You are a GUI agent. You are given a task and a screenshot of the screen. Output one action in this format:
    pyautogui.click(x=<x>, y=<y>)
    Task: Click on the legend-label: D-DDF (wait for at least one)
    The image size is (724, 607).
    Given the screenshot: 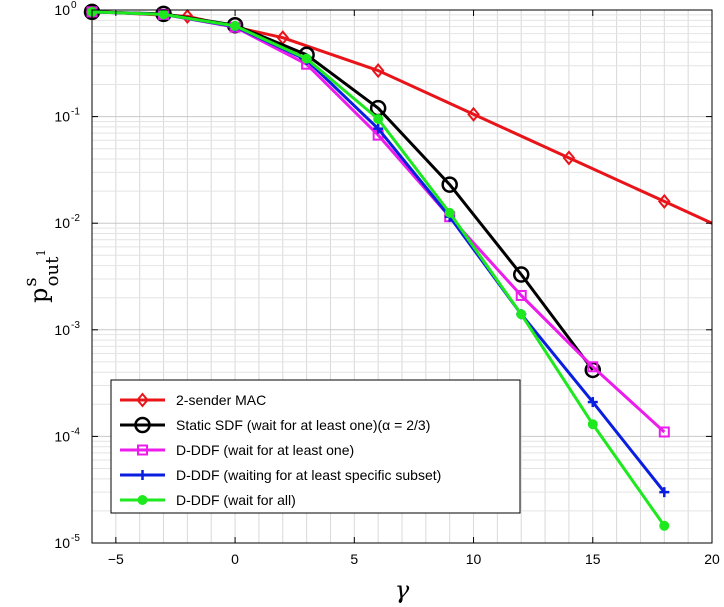 What is the action you would take?
    pyautogui.click(x=265, y=450)
    